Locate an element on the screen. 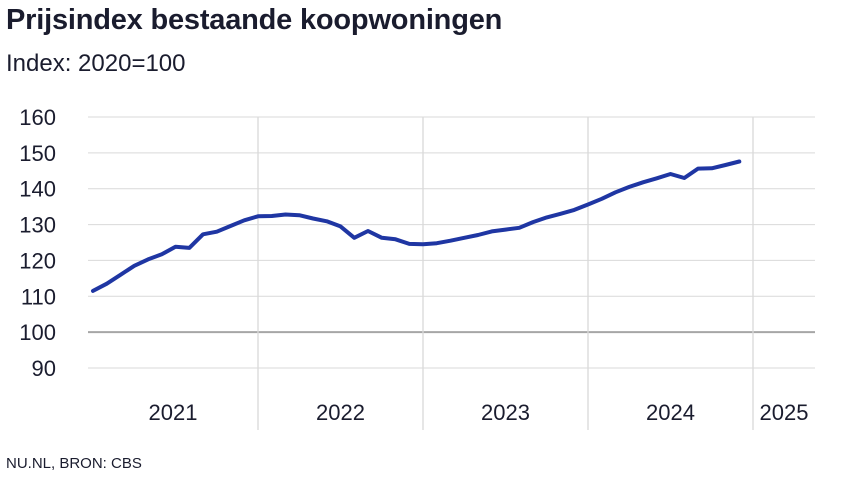  x-tick-label: 2023 is located at coordinates (505, 412).